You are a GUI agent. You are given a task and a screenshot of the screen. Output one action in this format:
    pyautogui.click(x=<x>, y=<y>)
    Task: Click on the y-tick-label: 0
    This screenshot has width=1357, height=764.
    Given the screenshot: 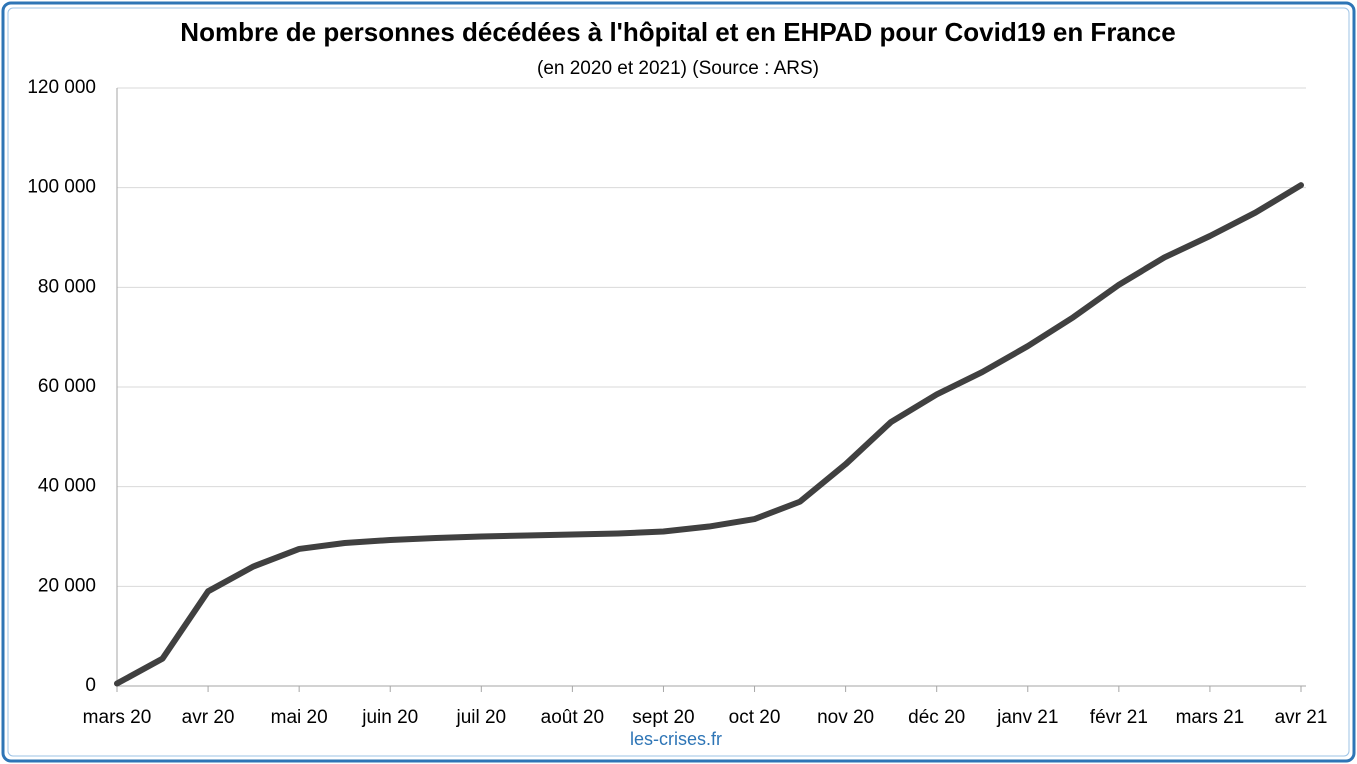 What is the action you would take?
    pyautogui.click(x=90, y=685)
    